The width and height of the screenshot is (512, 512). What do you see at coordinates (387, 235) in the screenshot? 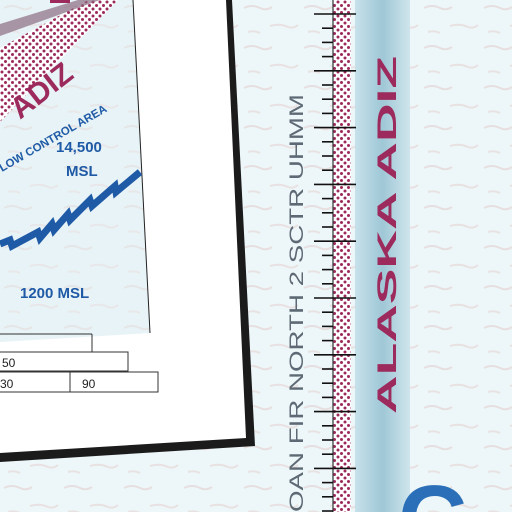
I see `alaska-adiz-label: ALASKA ADIZ` at bounding box center [387, 235].